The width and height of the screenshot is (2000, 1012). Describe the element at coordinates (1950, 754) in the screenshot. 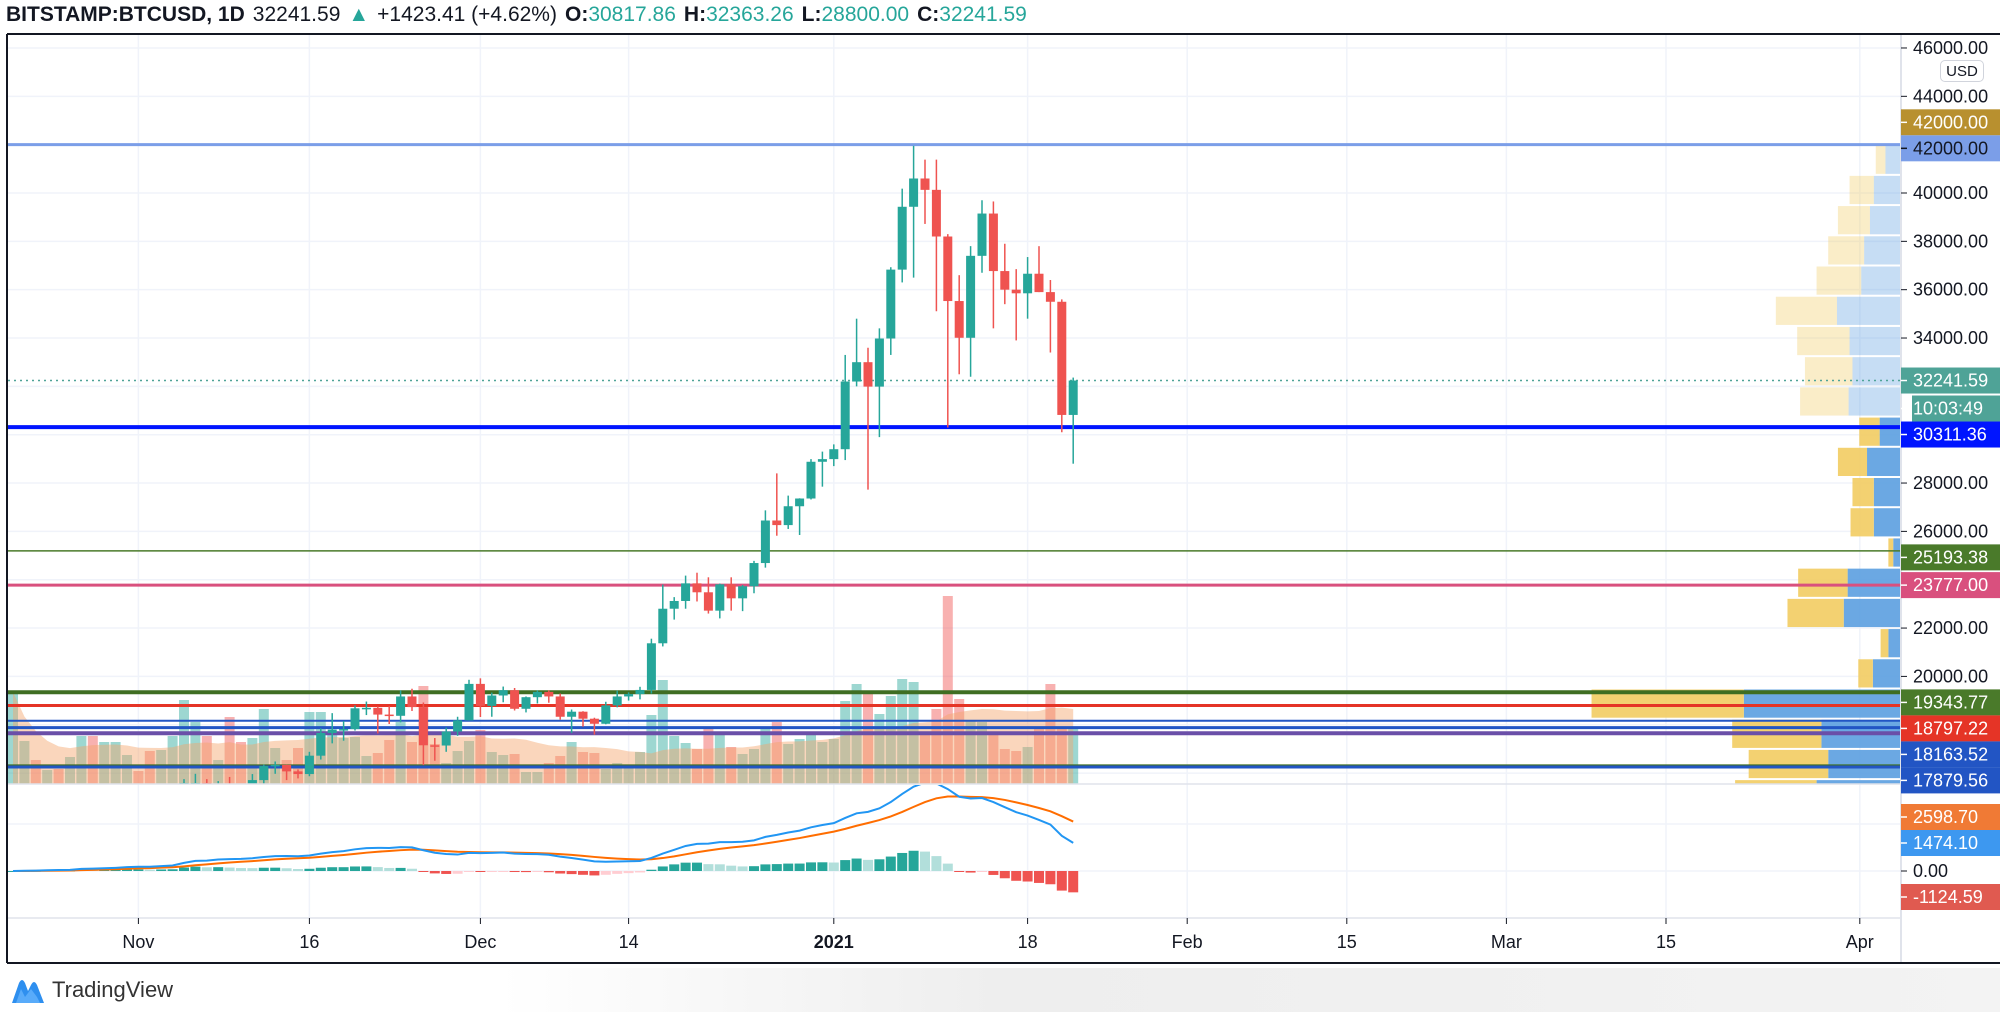

I see `price-label-badge: 18163.52` at that location.